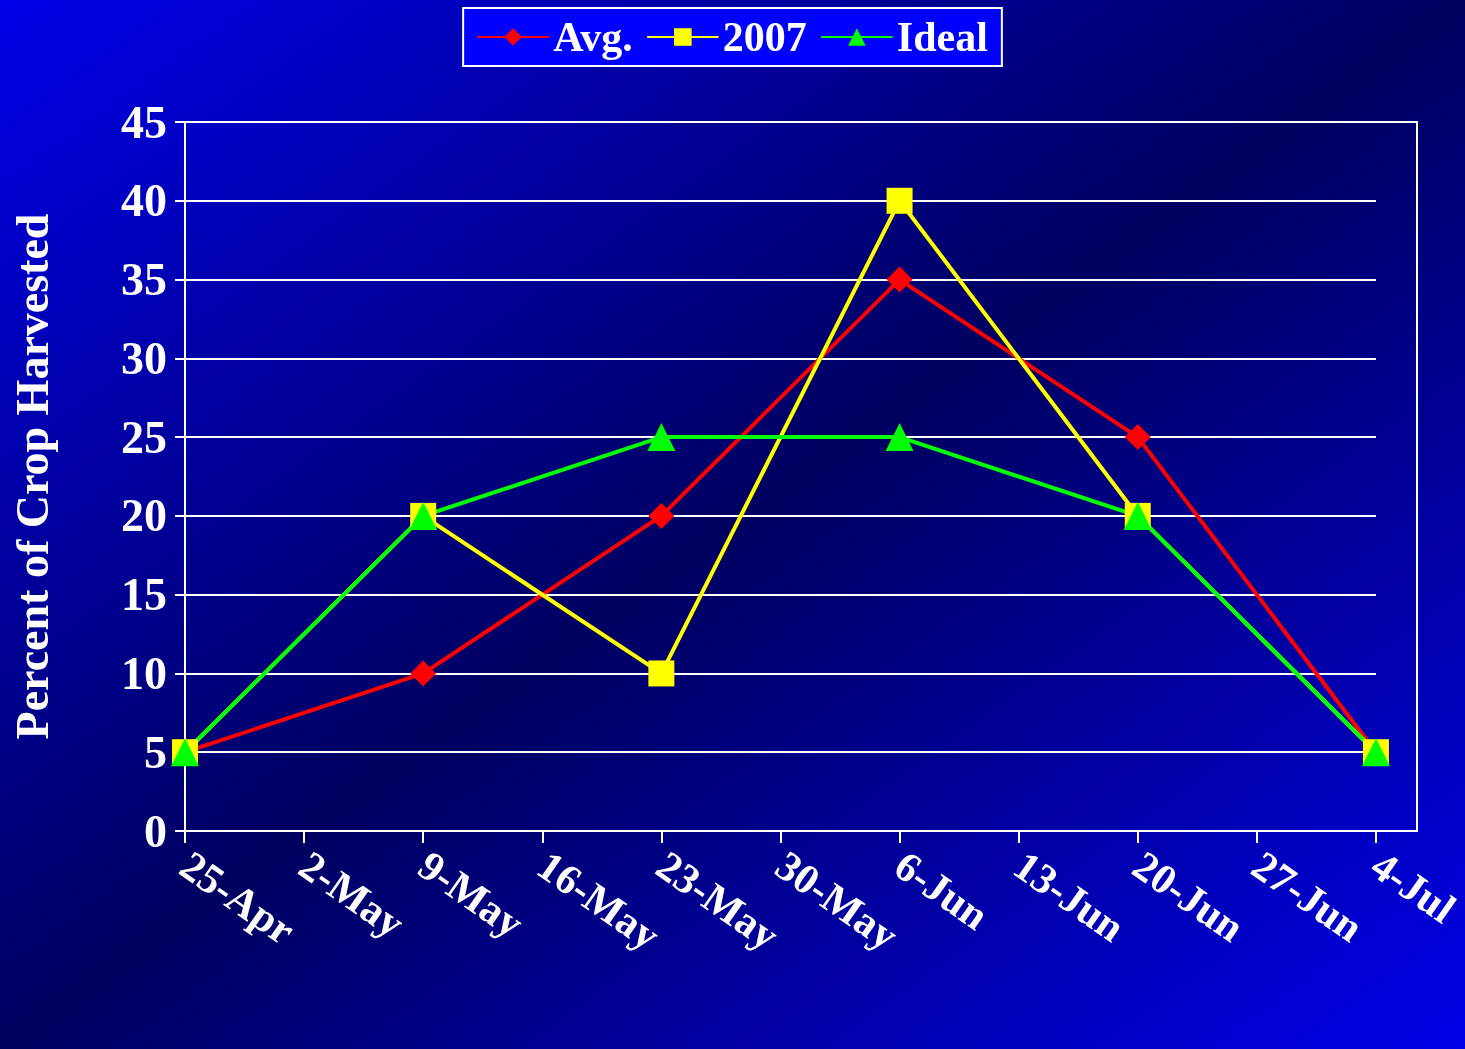 This screenshot has width=1465, height=1049. What do you see at coordinates (144, 595) in the screenshot?
I see `y-tick-label: 15` at bounding box center [144, 595].